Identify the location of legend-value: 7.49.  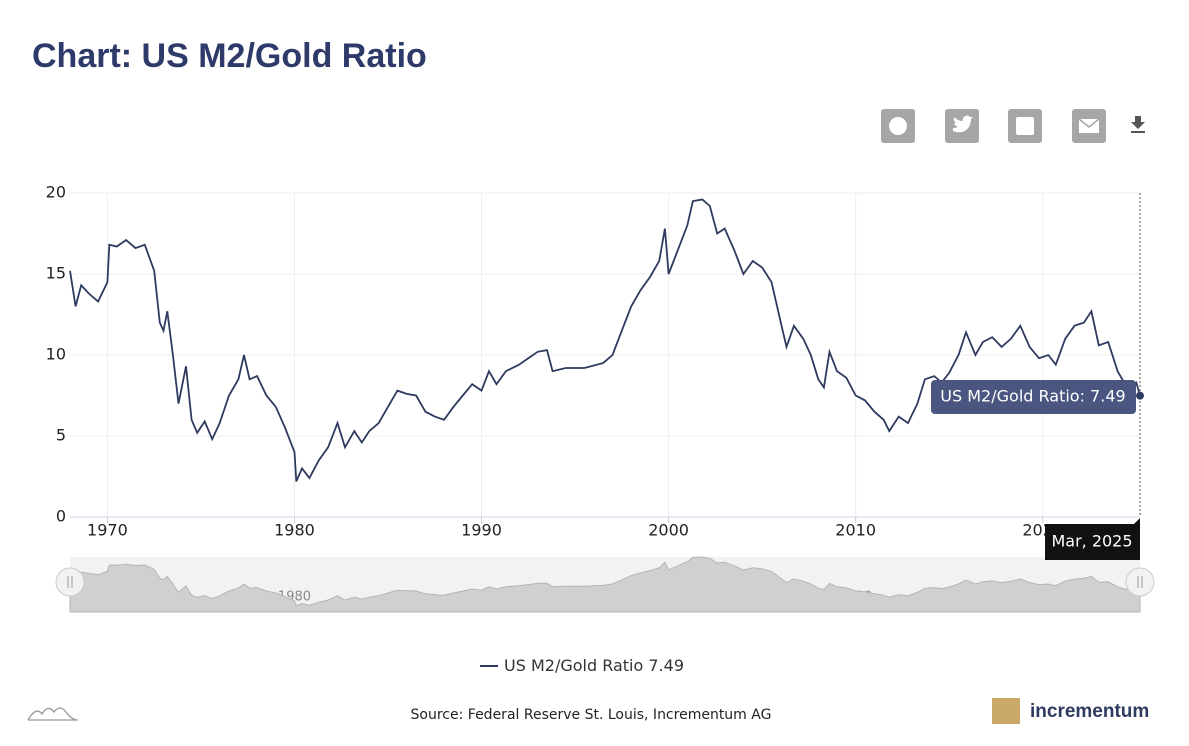
(666, 665).